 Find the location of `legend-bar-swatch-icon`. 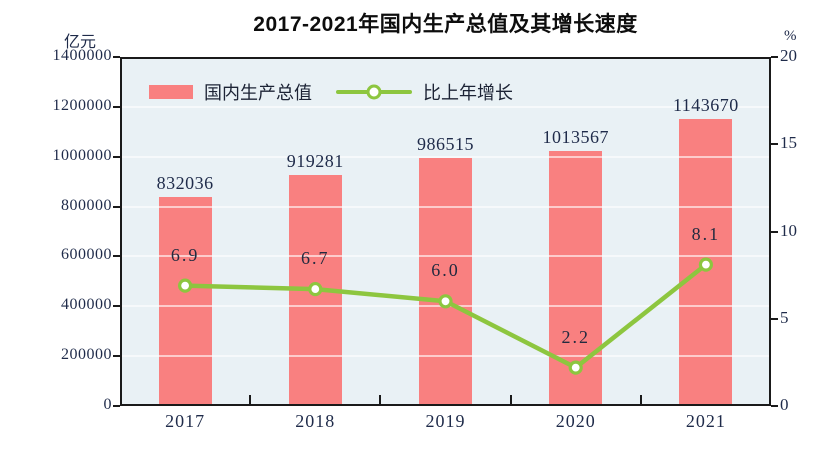

legend-bar-swatch-icon is located at coordinates (171, 92).